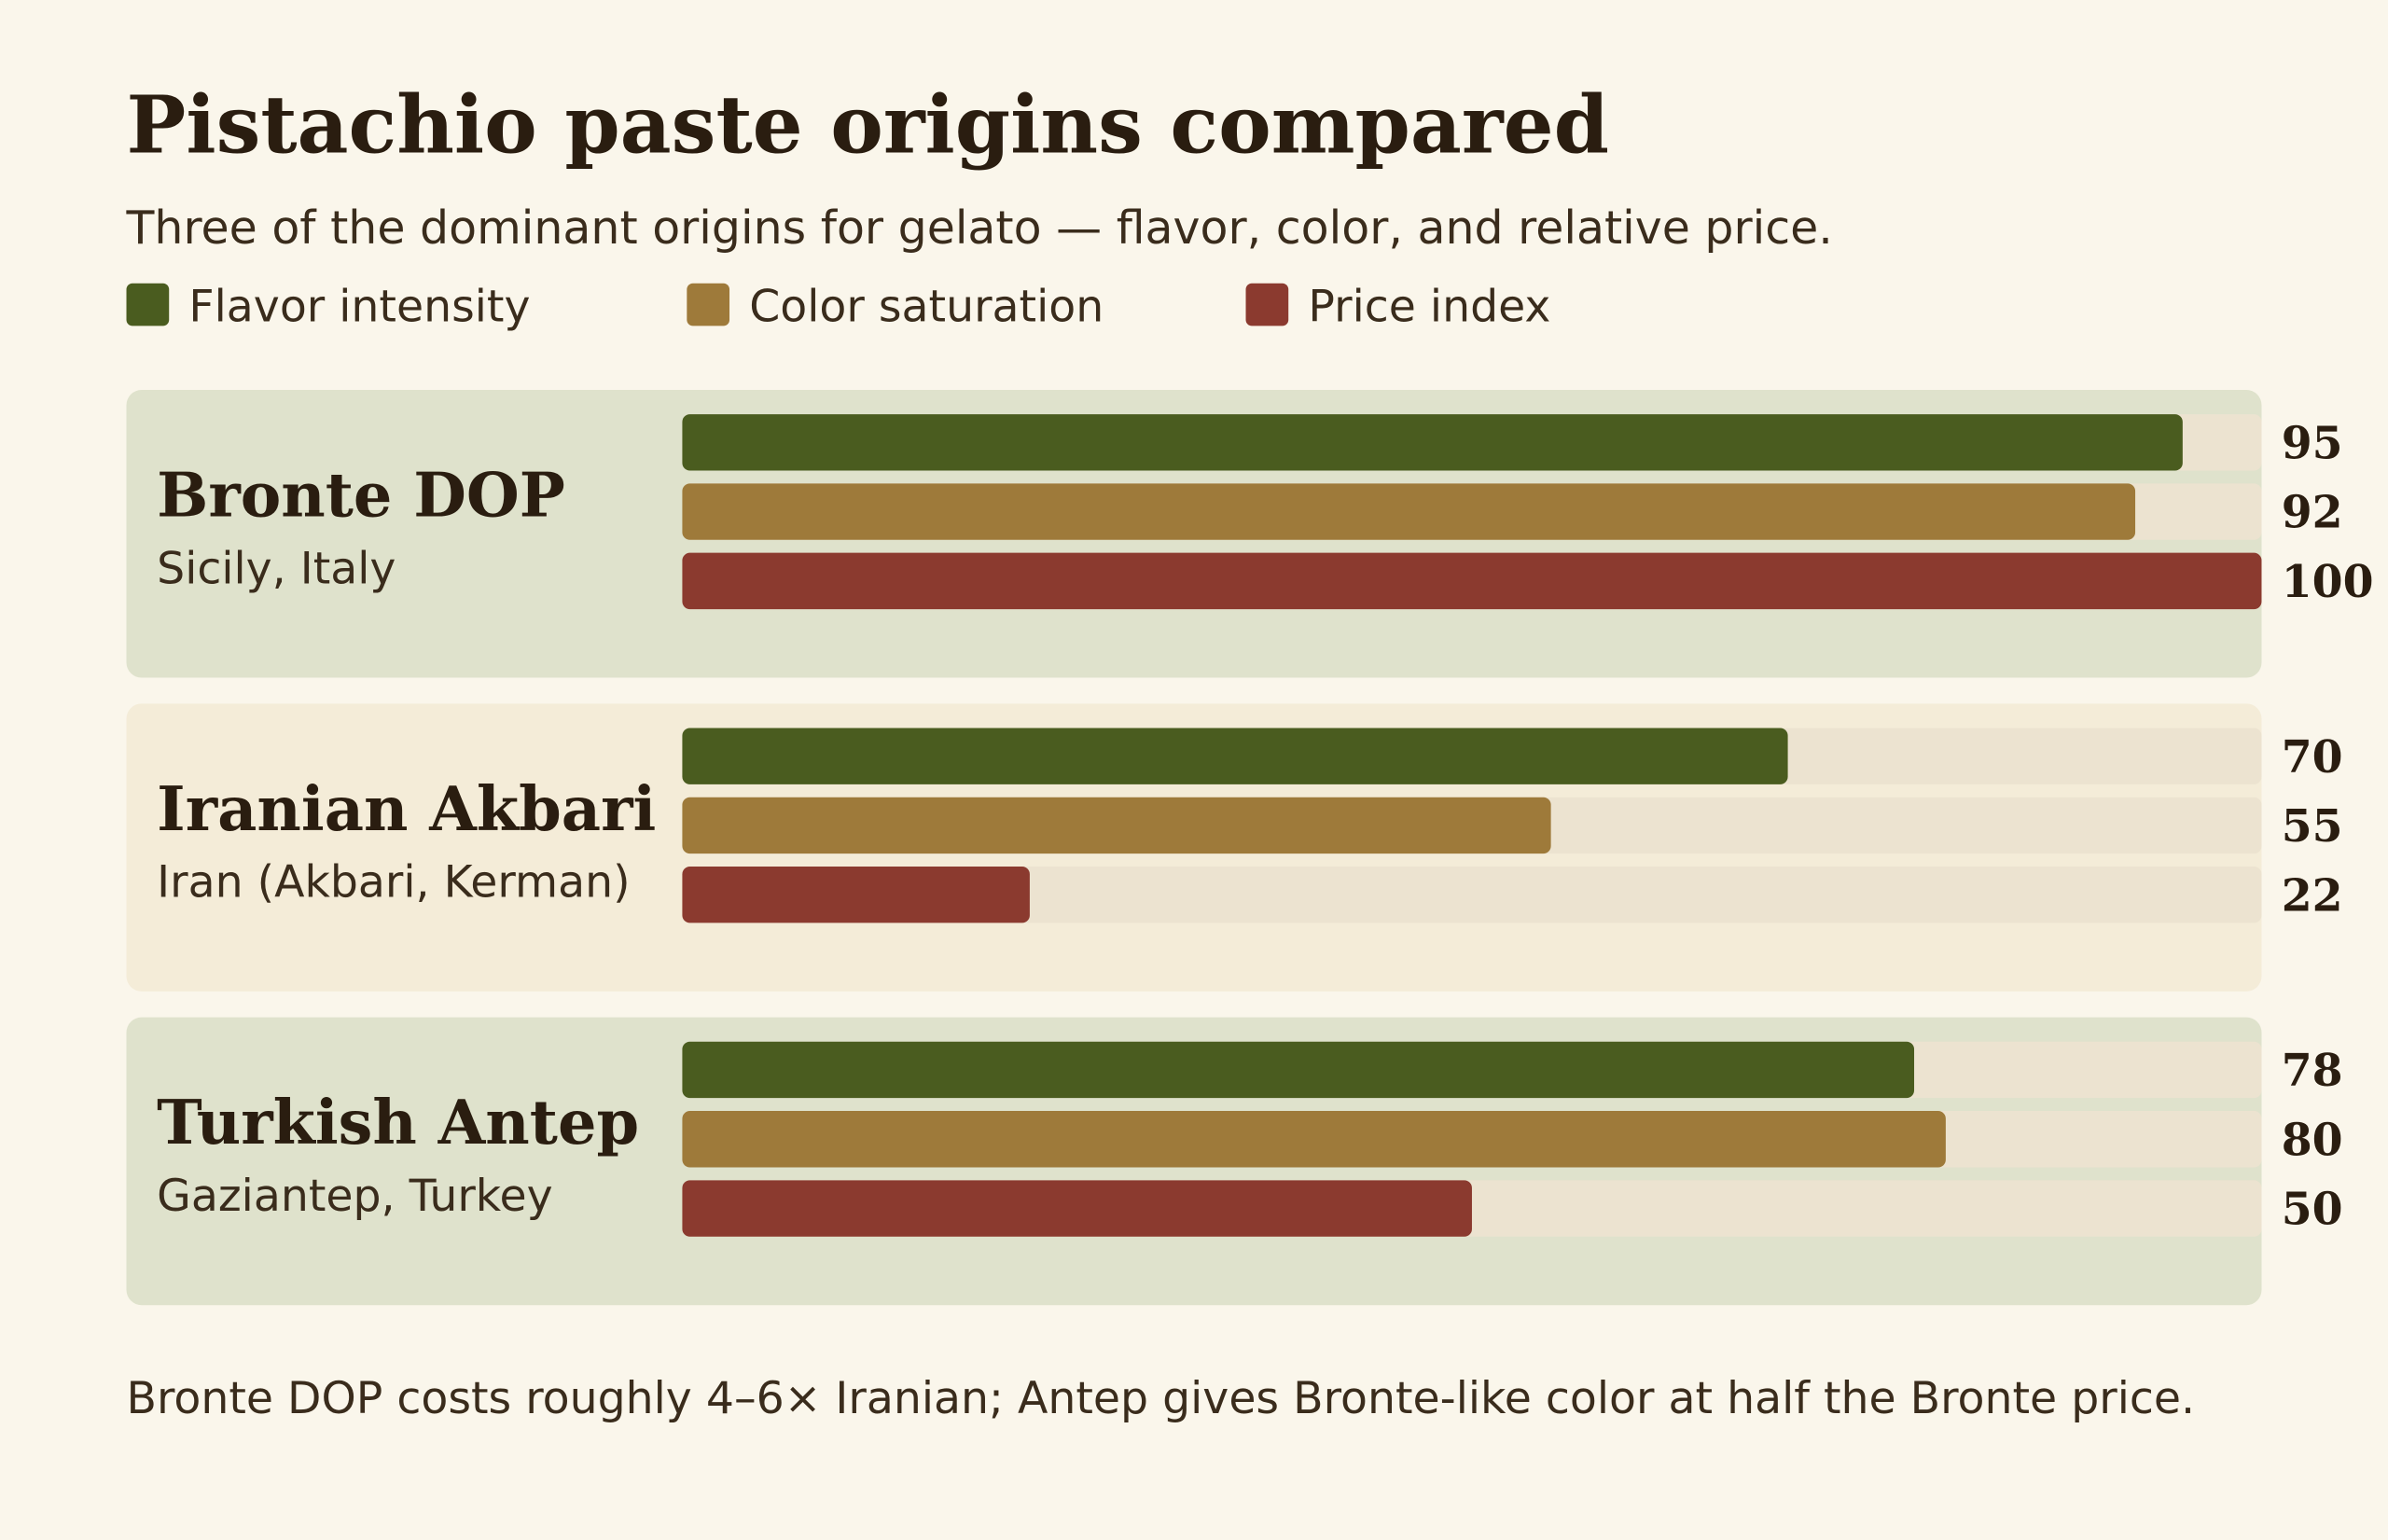 Image resolution: width=2388 pixels, height=1540 pixels. Describe the element at coordinates (926, 307) in the screenshot. I see `legend-label: Color saturation` at that location.